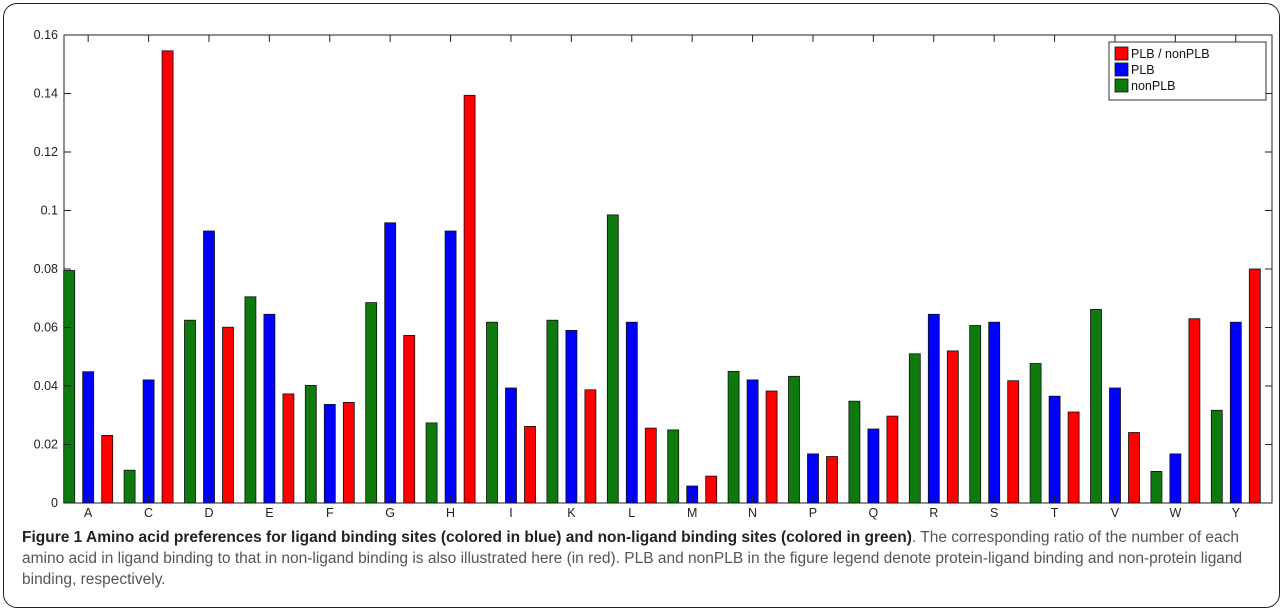 The height and width of the screenshot is (613, 1285). I want to click on x-tick-label: K, so click(571, 513).